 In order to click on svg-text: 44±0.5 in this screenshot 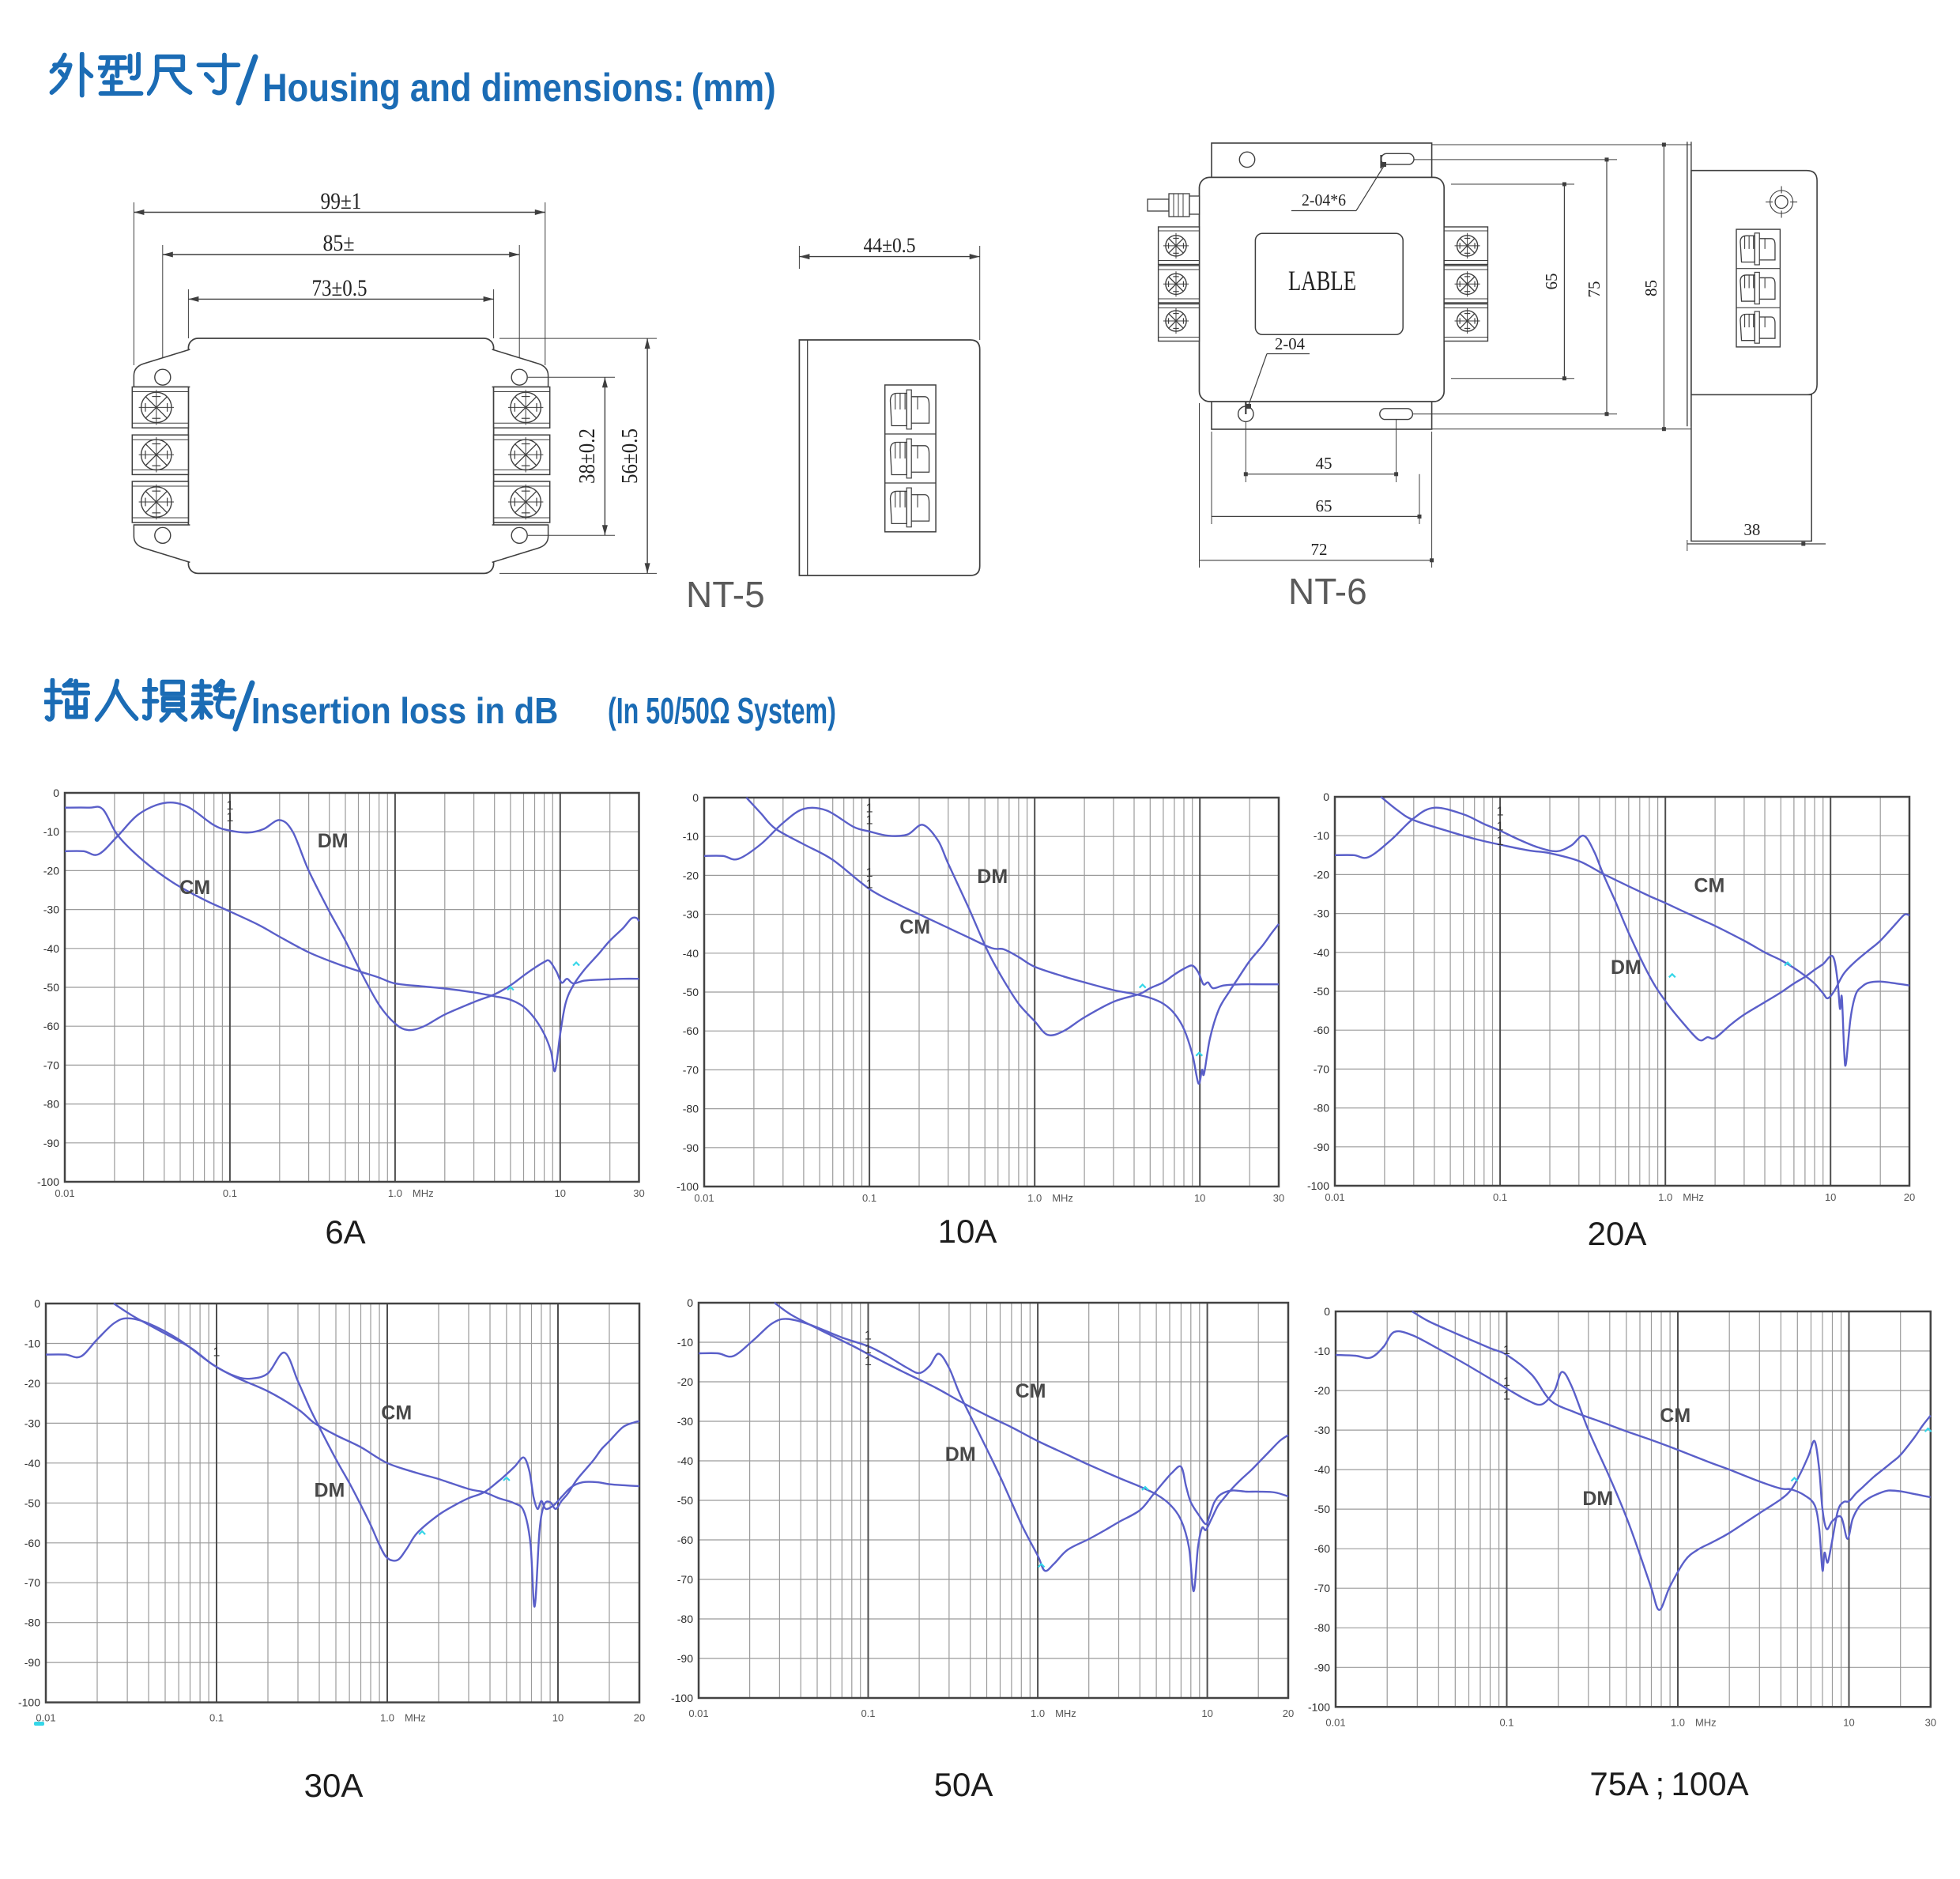, I will do `click(890, 245)`.